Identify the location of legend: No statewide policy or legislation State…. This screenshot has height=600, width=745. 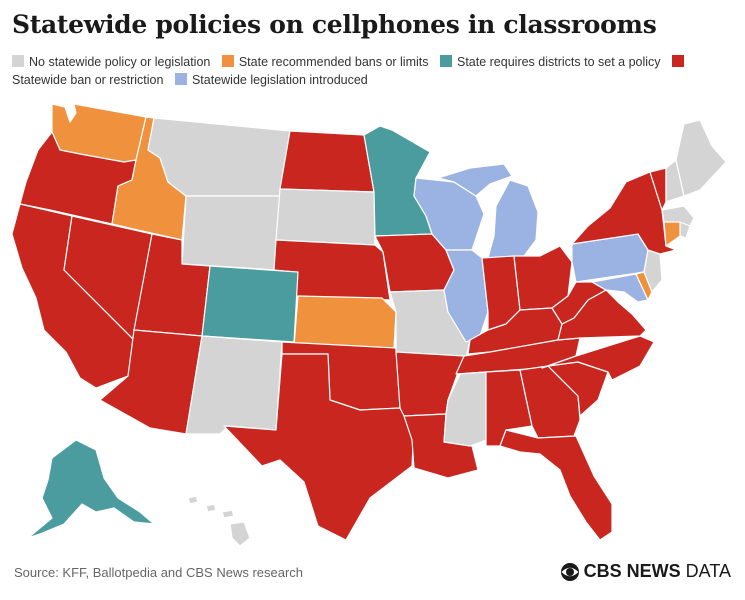
(373, 71).